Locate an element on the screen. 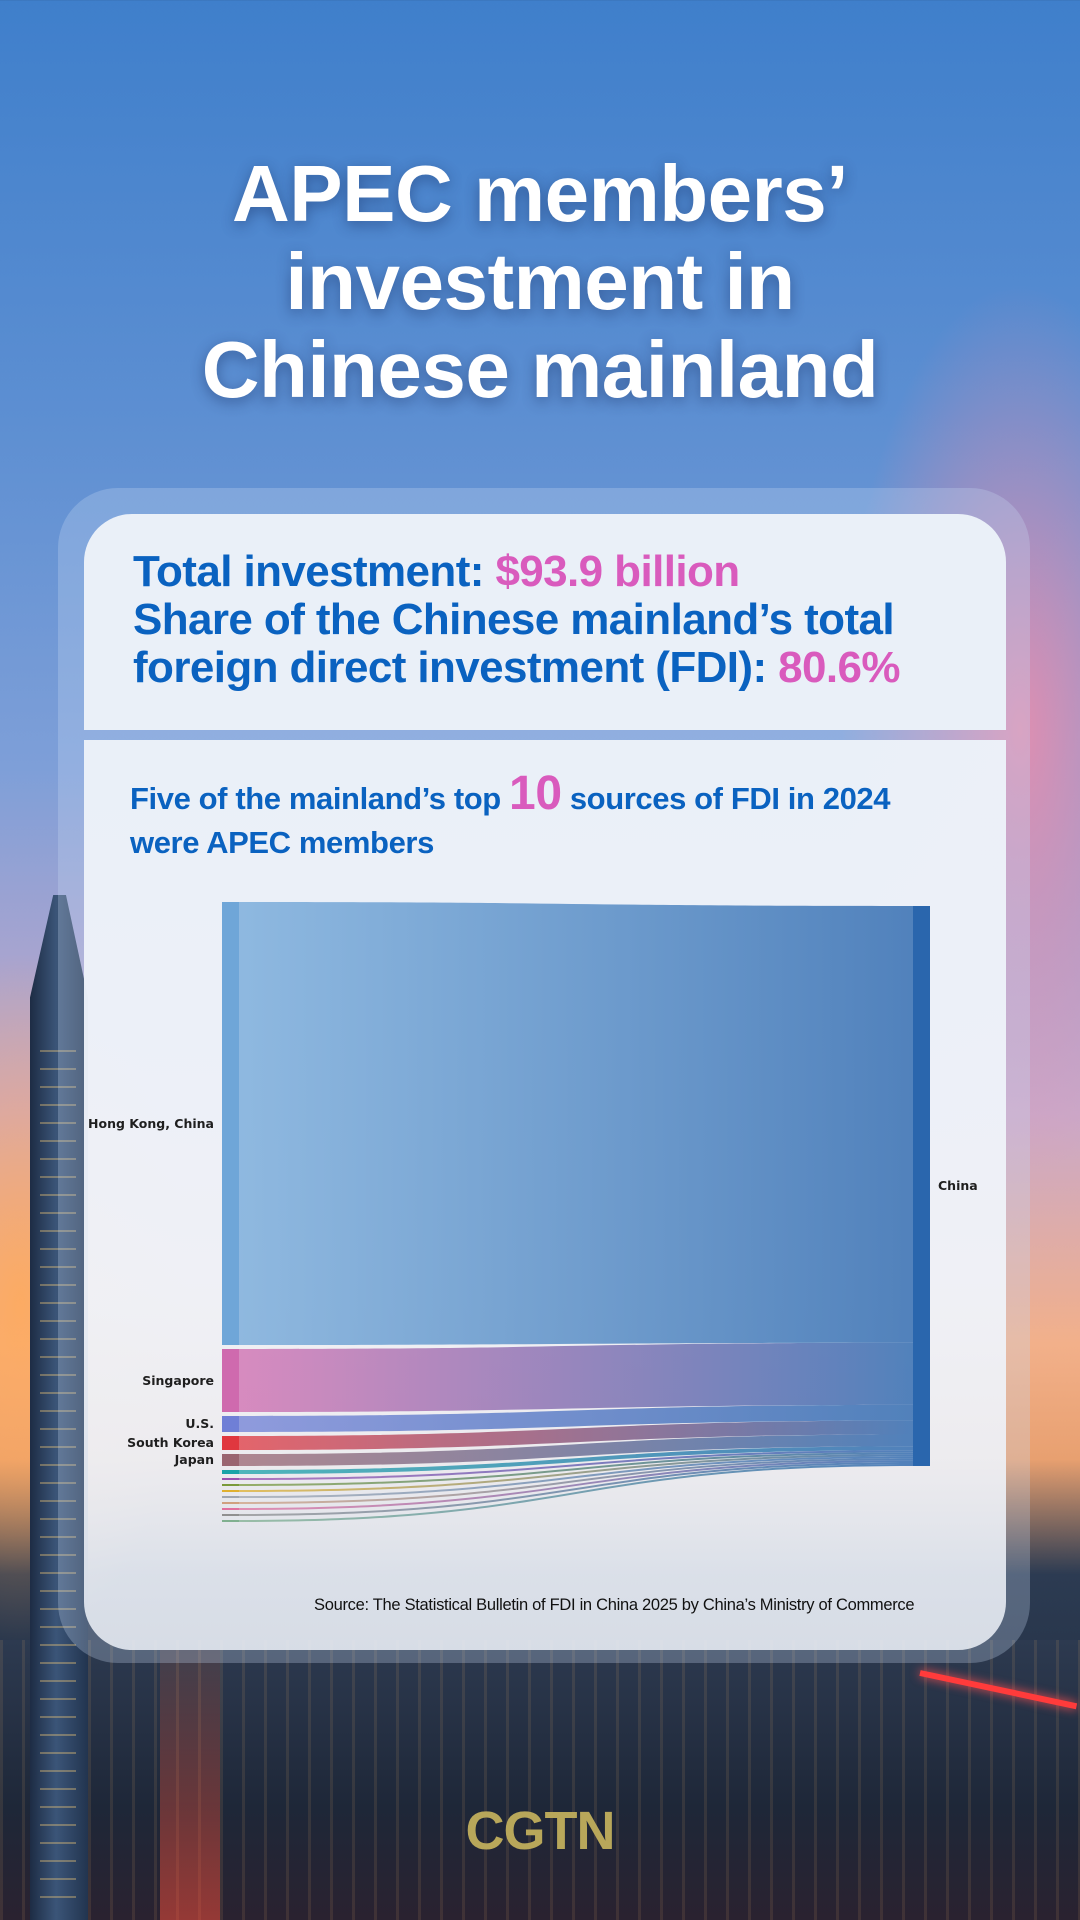 The height and width of the screenshot is (1920, 1080). share-value: 80.6% is located at coordinates (839, 667).